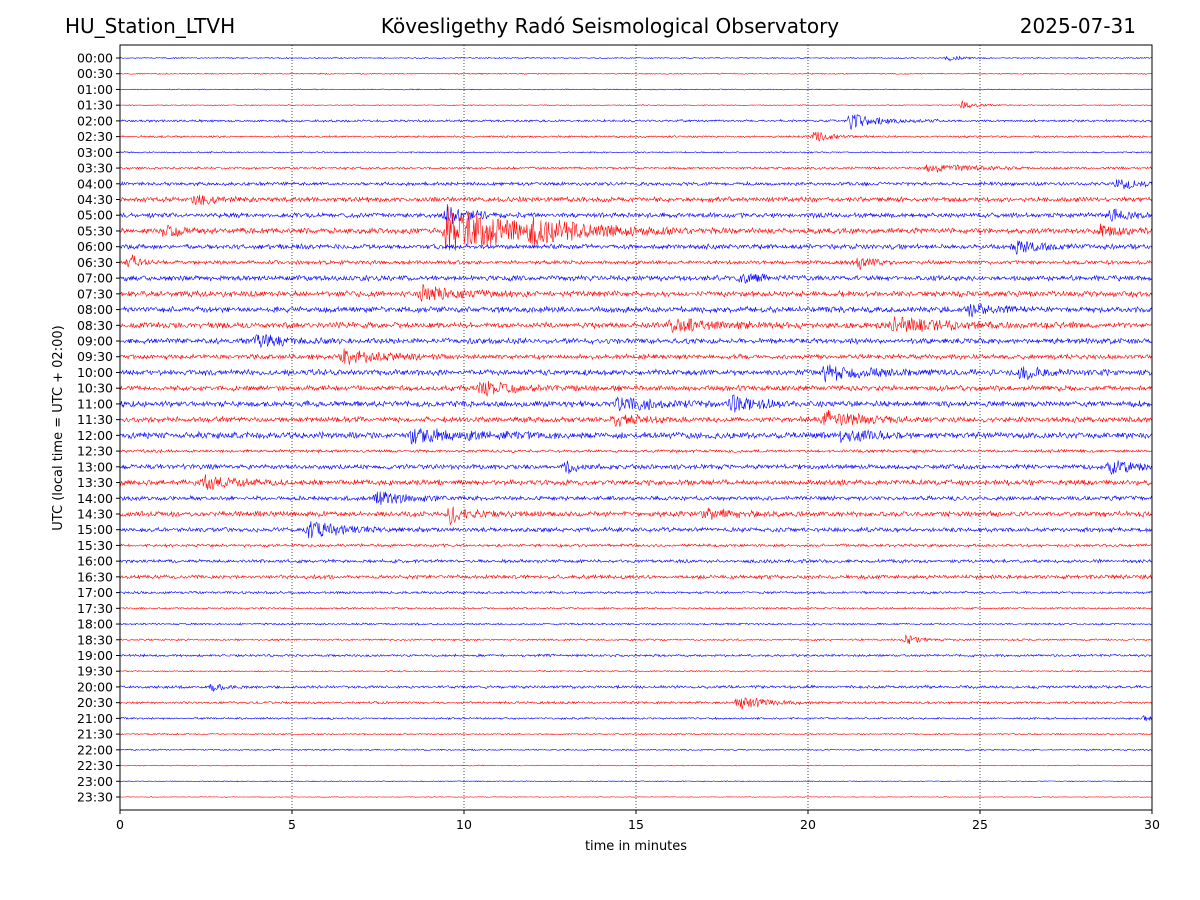 The height and width of the screenshot is (900, 1200). I want to click on y-tick-label: 18:00, so click(95, 624).